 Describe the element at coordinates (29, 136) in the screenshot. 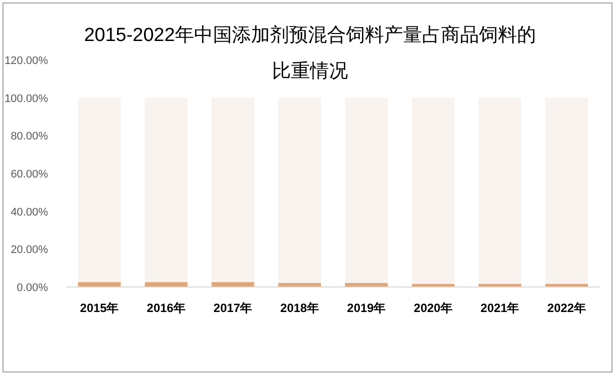

I see `y-tick-label: 80.00%` at that location.